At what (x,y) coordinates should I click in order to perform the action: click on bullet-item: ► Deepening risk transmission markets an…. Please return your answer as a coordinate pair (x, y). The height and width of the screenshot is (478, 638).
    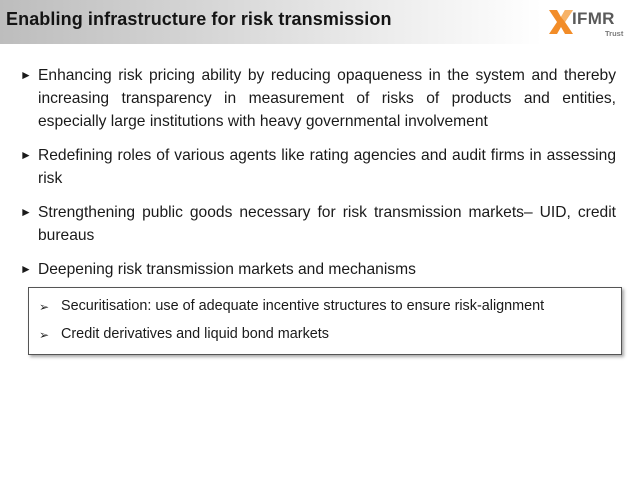
    Looking at the image, I should click on (318, 269).